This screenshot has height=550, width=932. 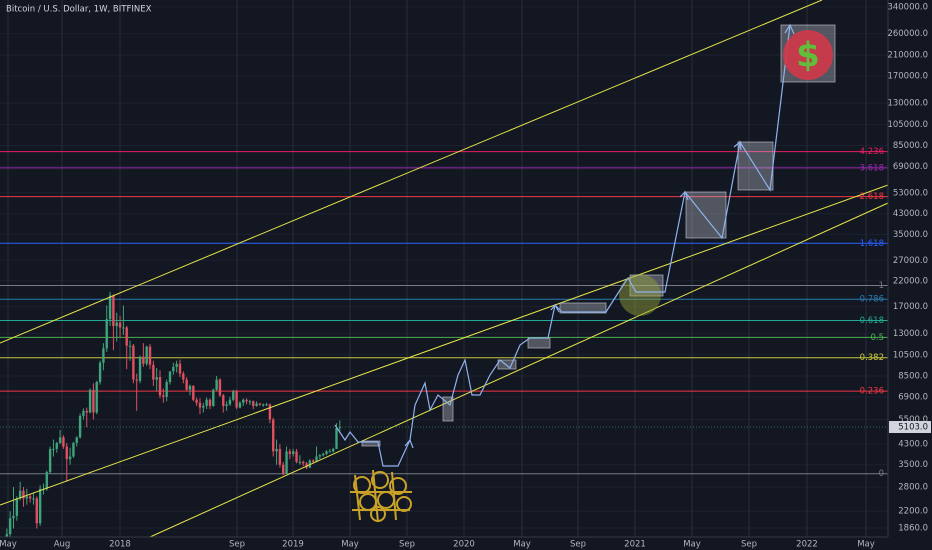 What do you see at coordinates (907, 77) in the screenshot?
I see `y-tick-label: 170000.0` at bounding box center [907, 77].